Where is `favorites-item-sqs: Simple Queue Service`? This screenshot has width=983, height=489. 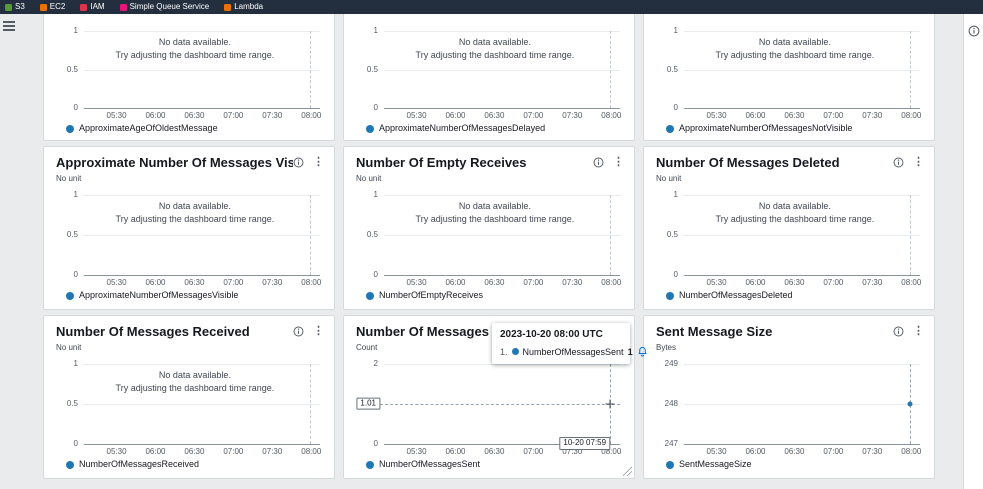
favorites-item-sqs: Simple Queue Service is located at coordinates (164, 7).